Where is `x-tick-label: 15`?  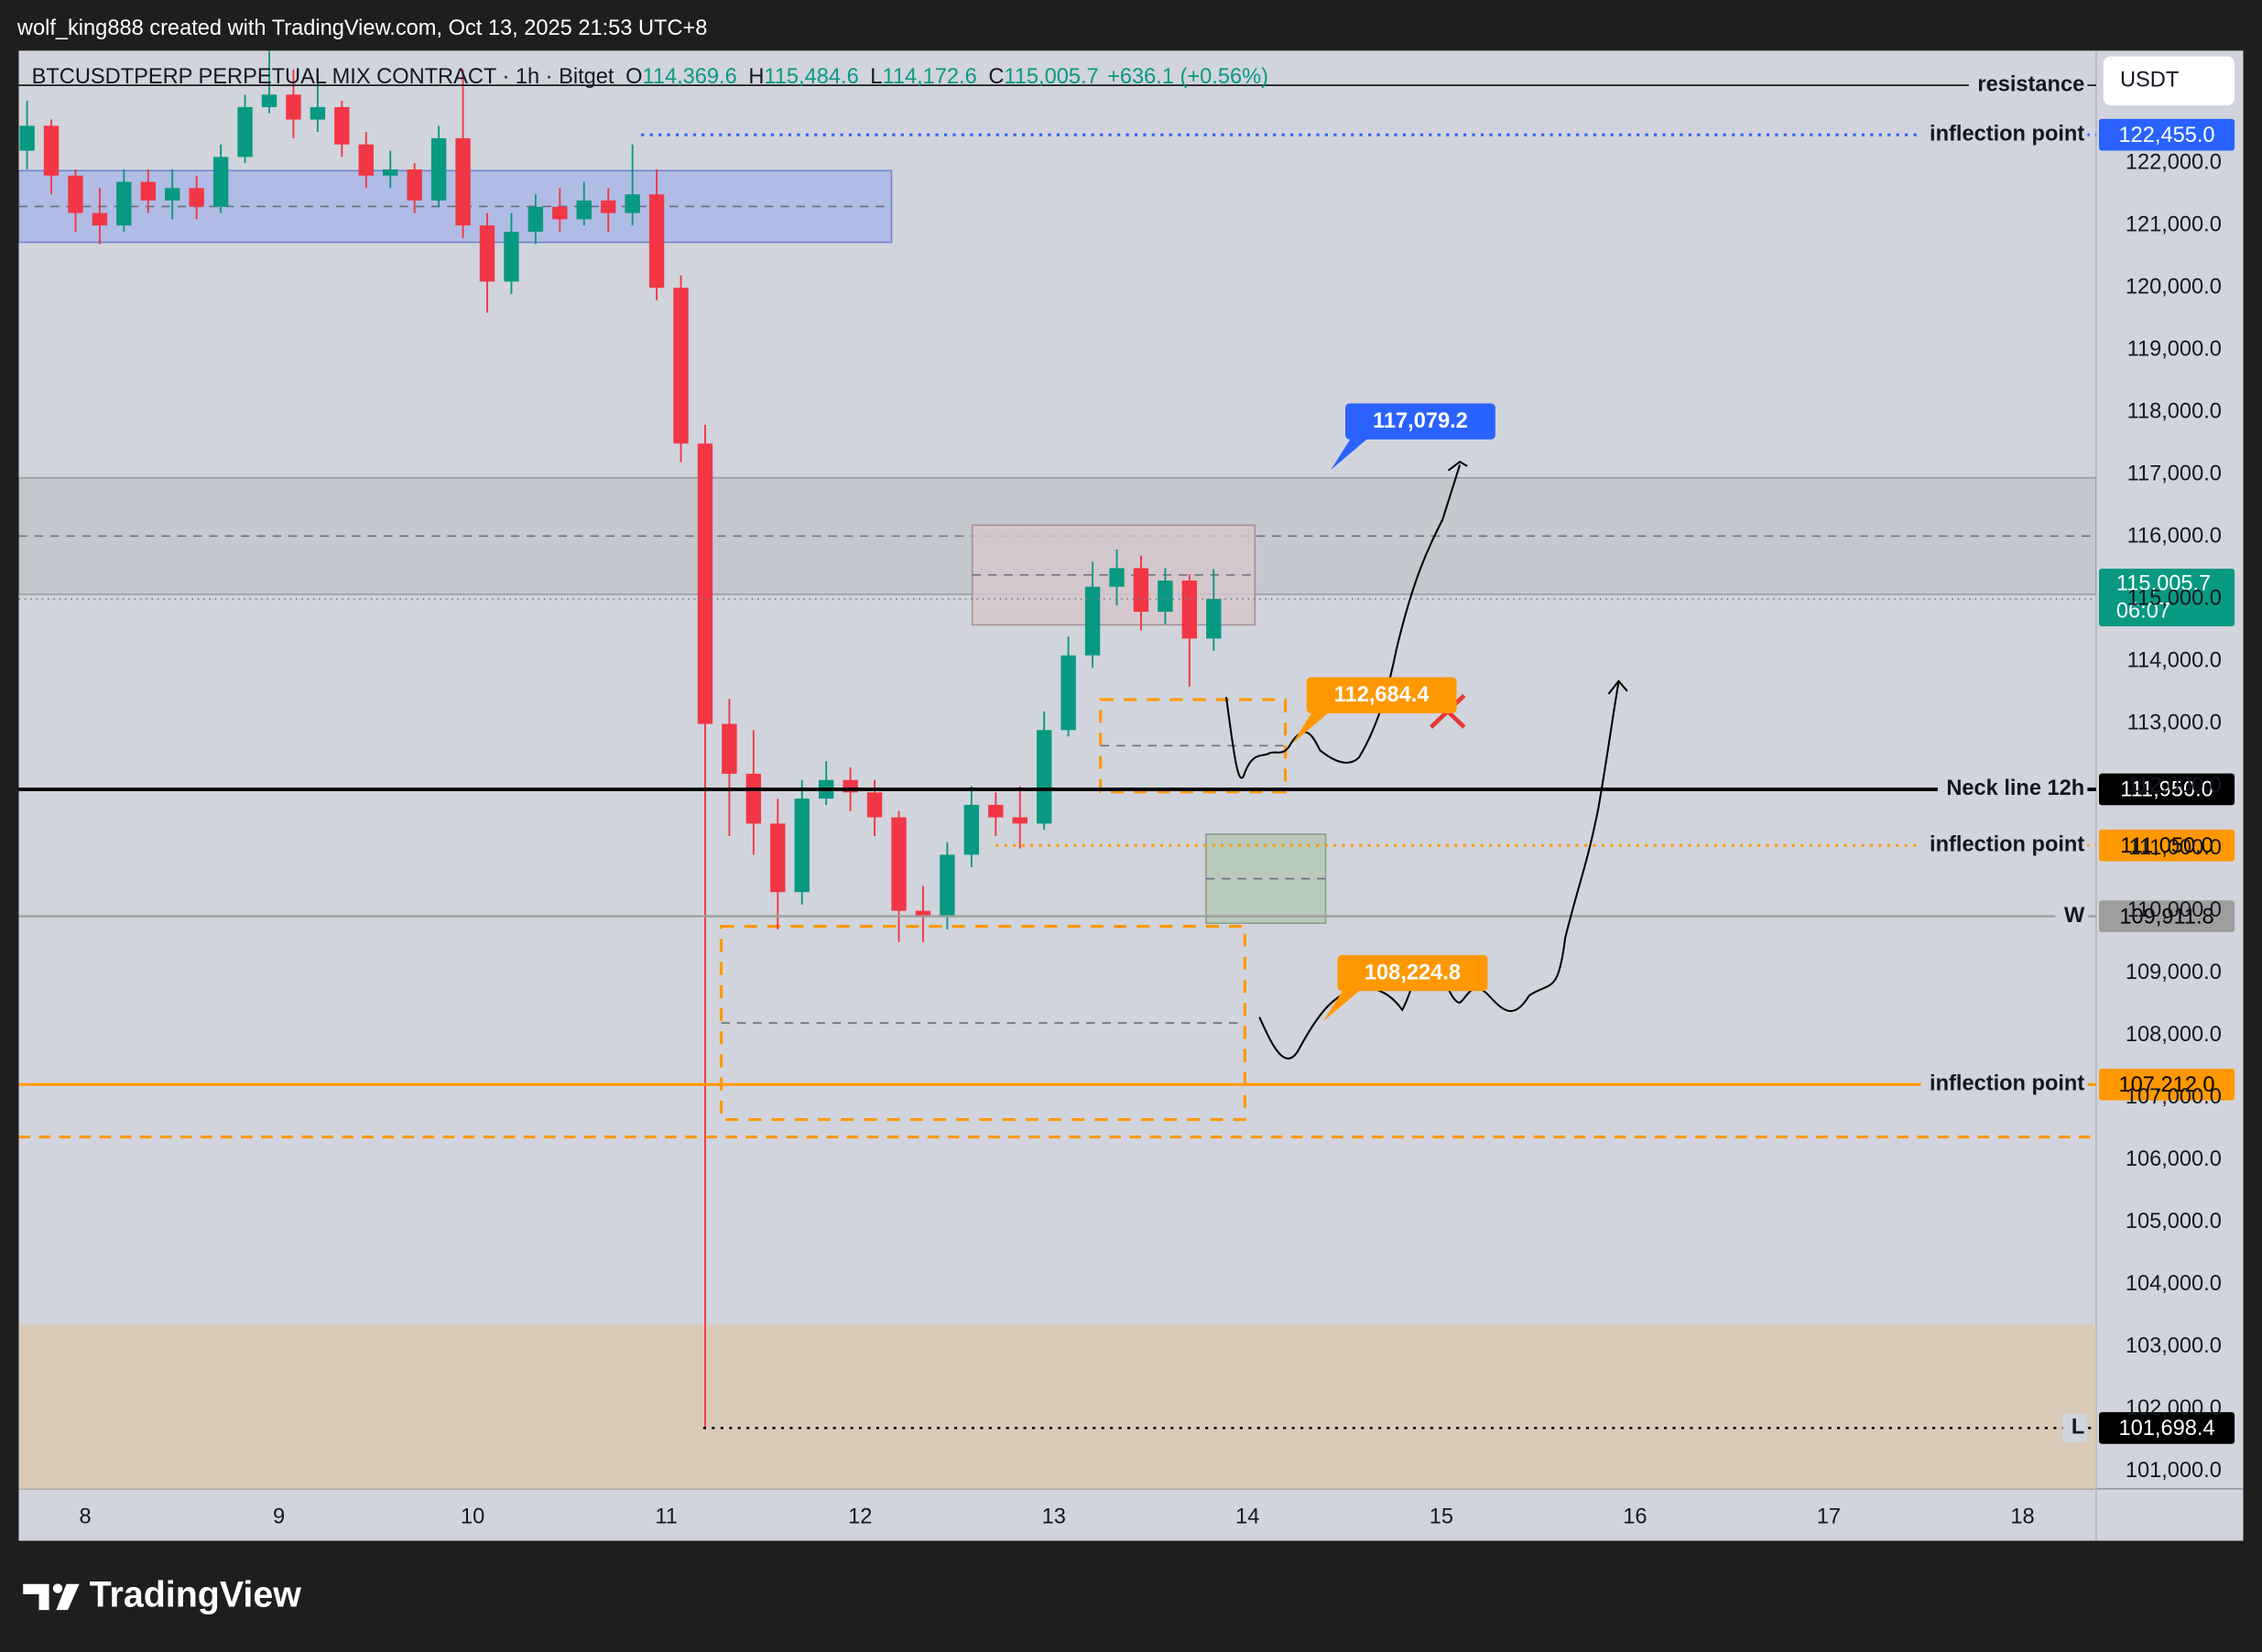
x-tick-label: 15 is located at coordinates (1441, 1517).